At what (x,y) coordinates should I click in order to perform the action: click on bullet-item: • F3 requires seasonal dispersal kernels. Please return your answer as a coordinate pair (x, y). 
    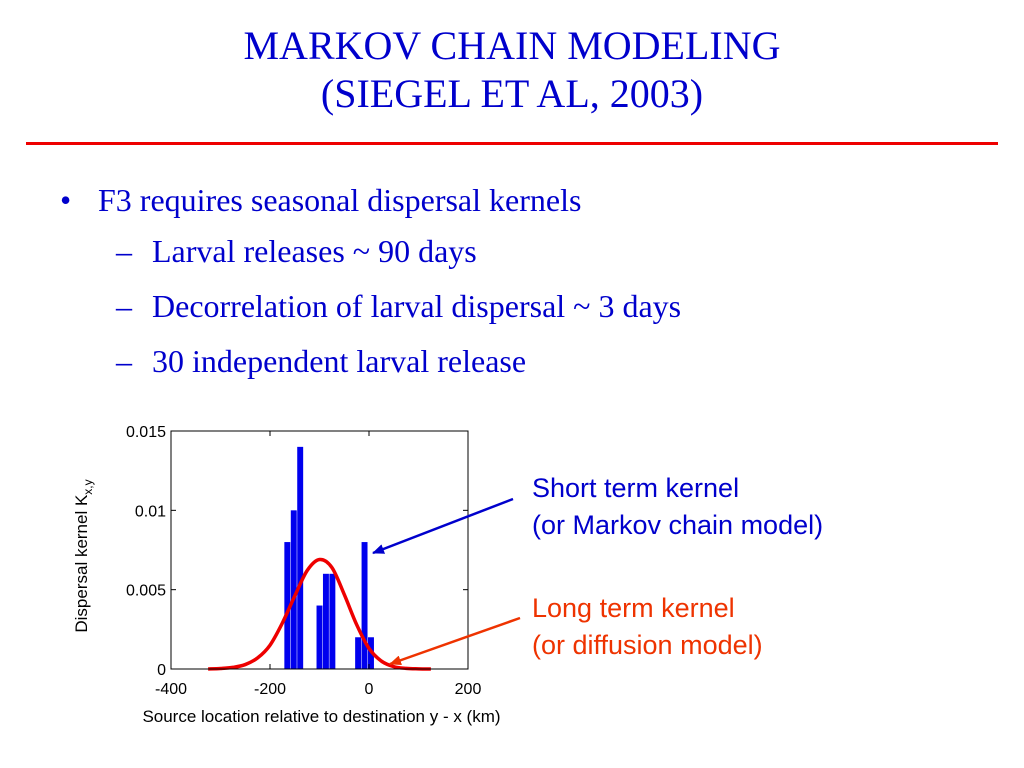
    Looking at the image, I should click on (530, 200).